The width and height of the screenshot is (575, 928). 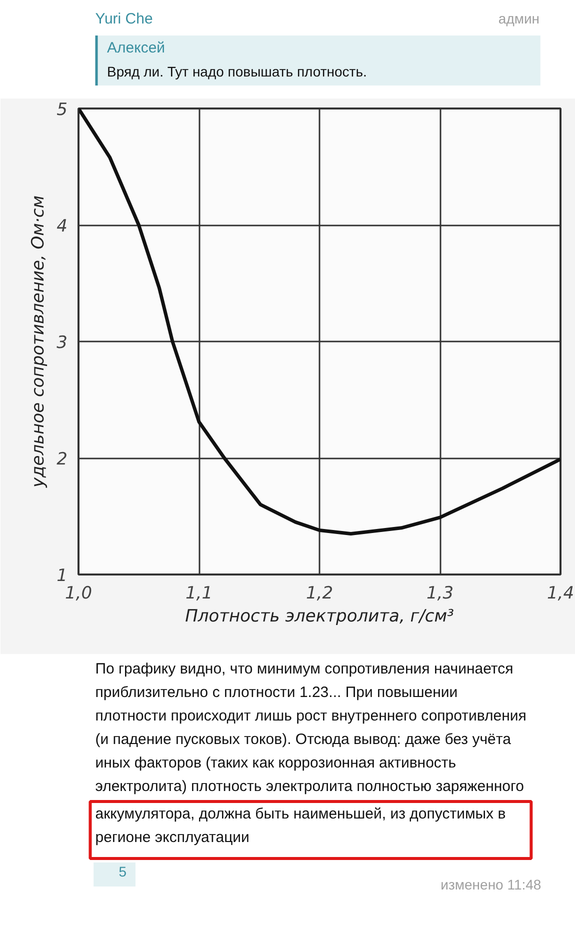 I want to click on y-tick-label: 4, so click(x=62, y=226).